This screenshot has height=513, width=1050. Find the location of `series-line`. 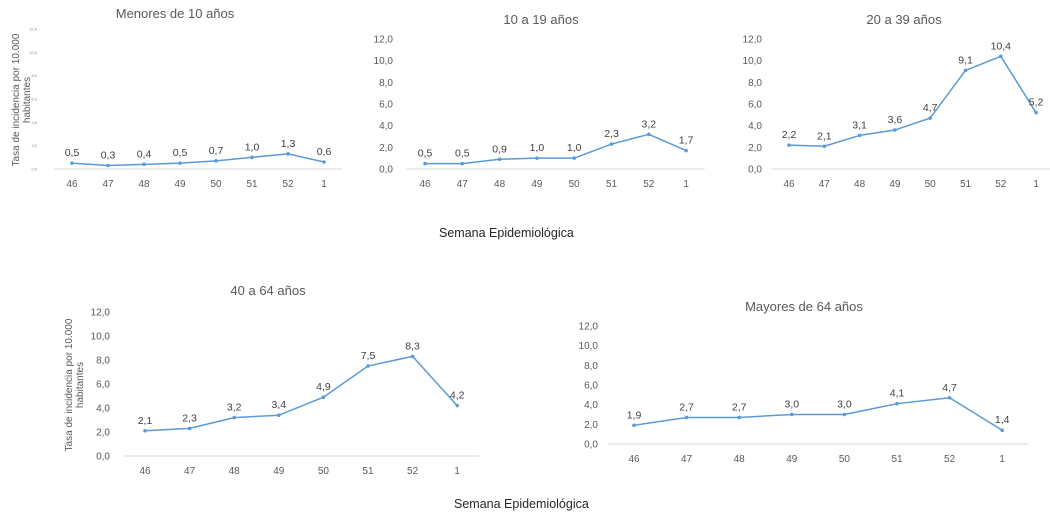

series-line is located at coordinates (301, 393).